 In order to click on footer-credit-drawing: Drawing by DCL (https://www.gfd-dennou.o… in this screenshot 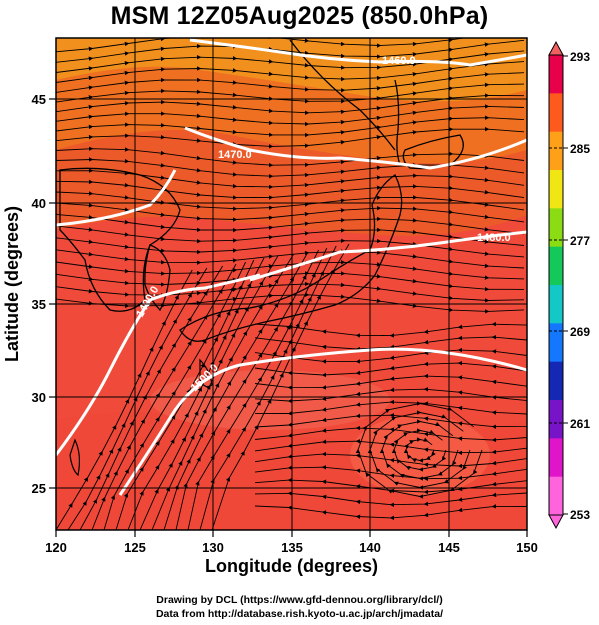, I will do `click(299, 600)`.